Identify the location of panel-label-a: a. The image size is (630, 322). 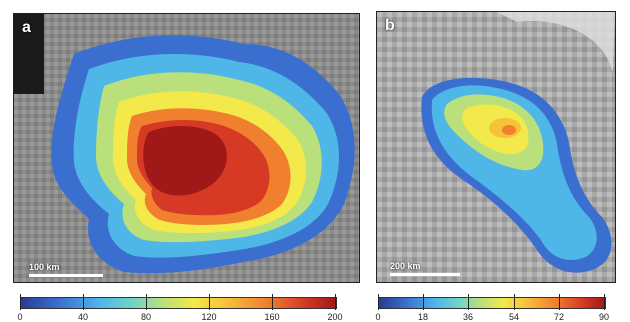
(26, 27).